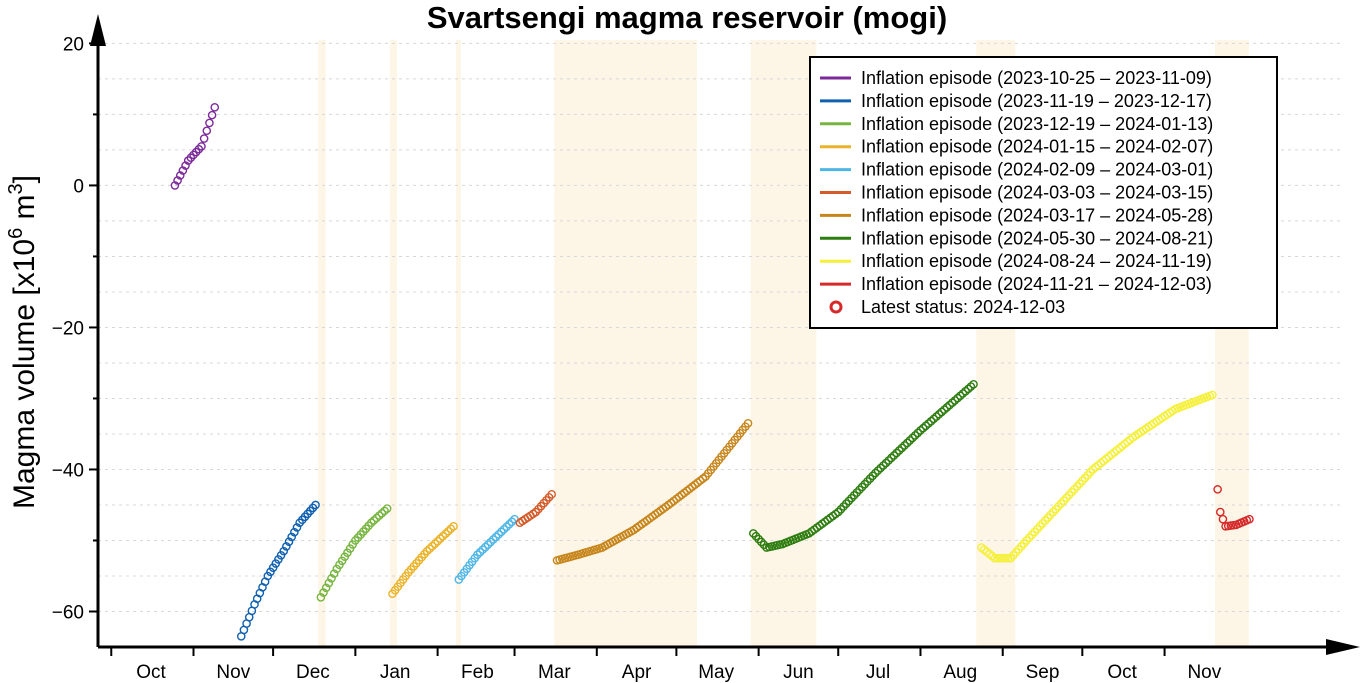  I want to click on x-tick-label: Mar, so click(554, 672).